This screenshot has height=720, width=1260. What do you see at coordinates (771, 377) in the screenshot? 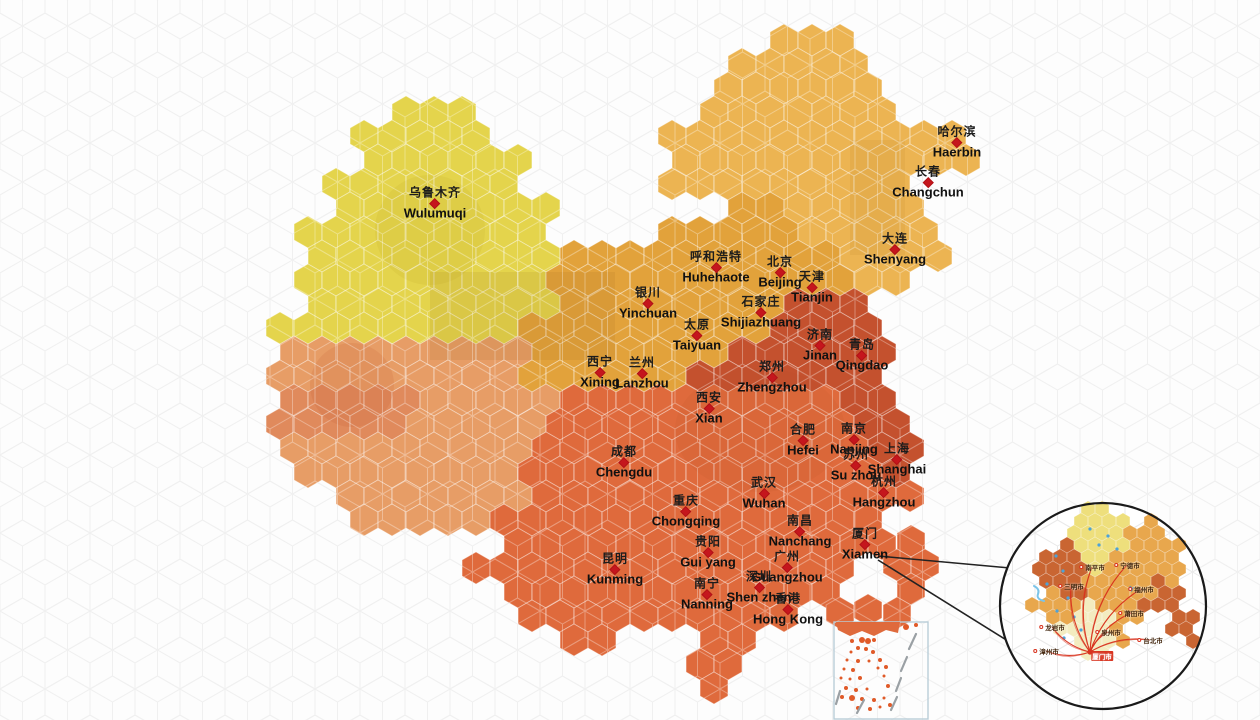
I see `city-zhengzhou: 郑州 Zhengzhou` at bounding box center [771, 377].